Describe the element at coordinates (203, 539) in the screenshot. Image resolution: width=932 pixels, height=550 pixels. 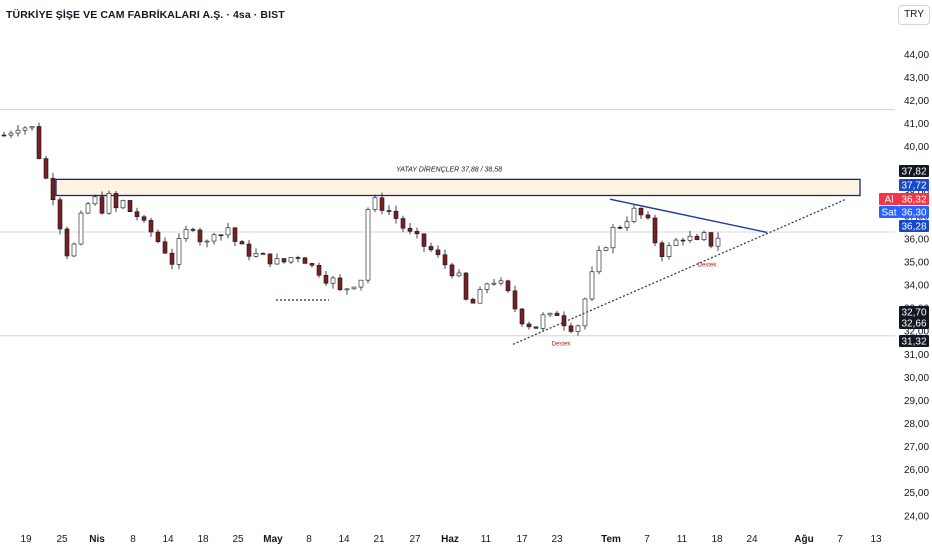
I see `x-tick-label: 18` at that location.